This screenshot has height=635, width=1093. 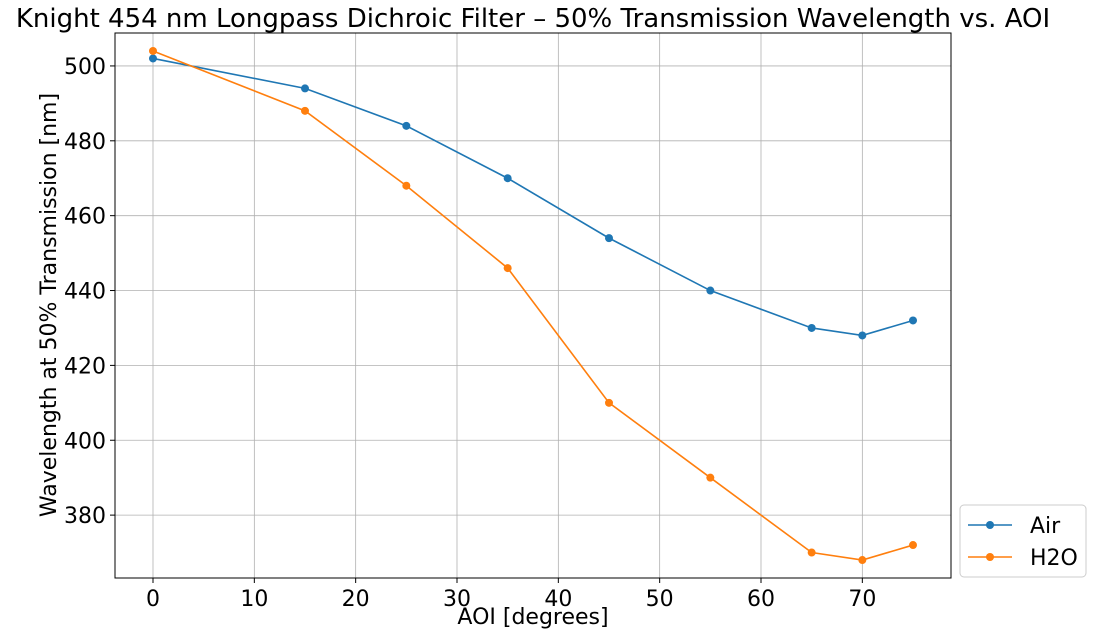 What do you see at coordinates (49, 305) in the screenshot?
I see `y-axis-label: Wavelength at 50% Transmission [nm]` at bounding box center [49, 305].